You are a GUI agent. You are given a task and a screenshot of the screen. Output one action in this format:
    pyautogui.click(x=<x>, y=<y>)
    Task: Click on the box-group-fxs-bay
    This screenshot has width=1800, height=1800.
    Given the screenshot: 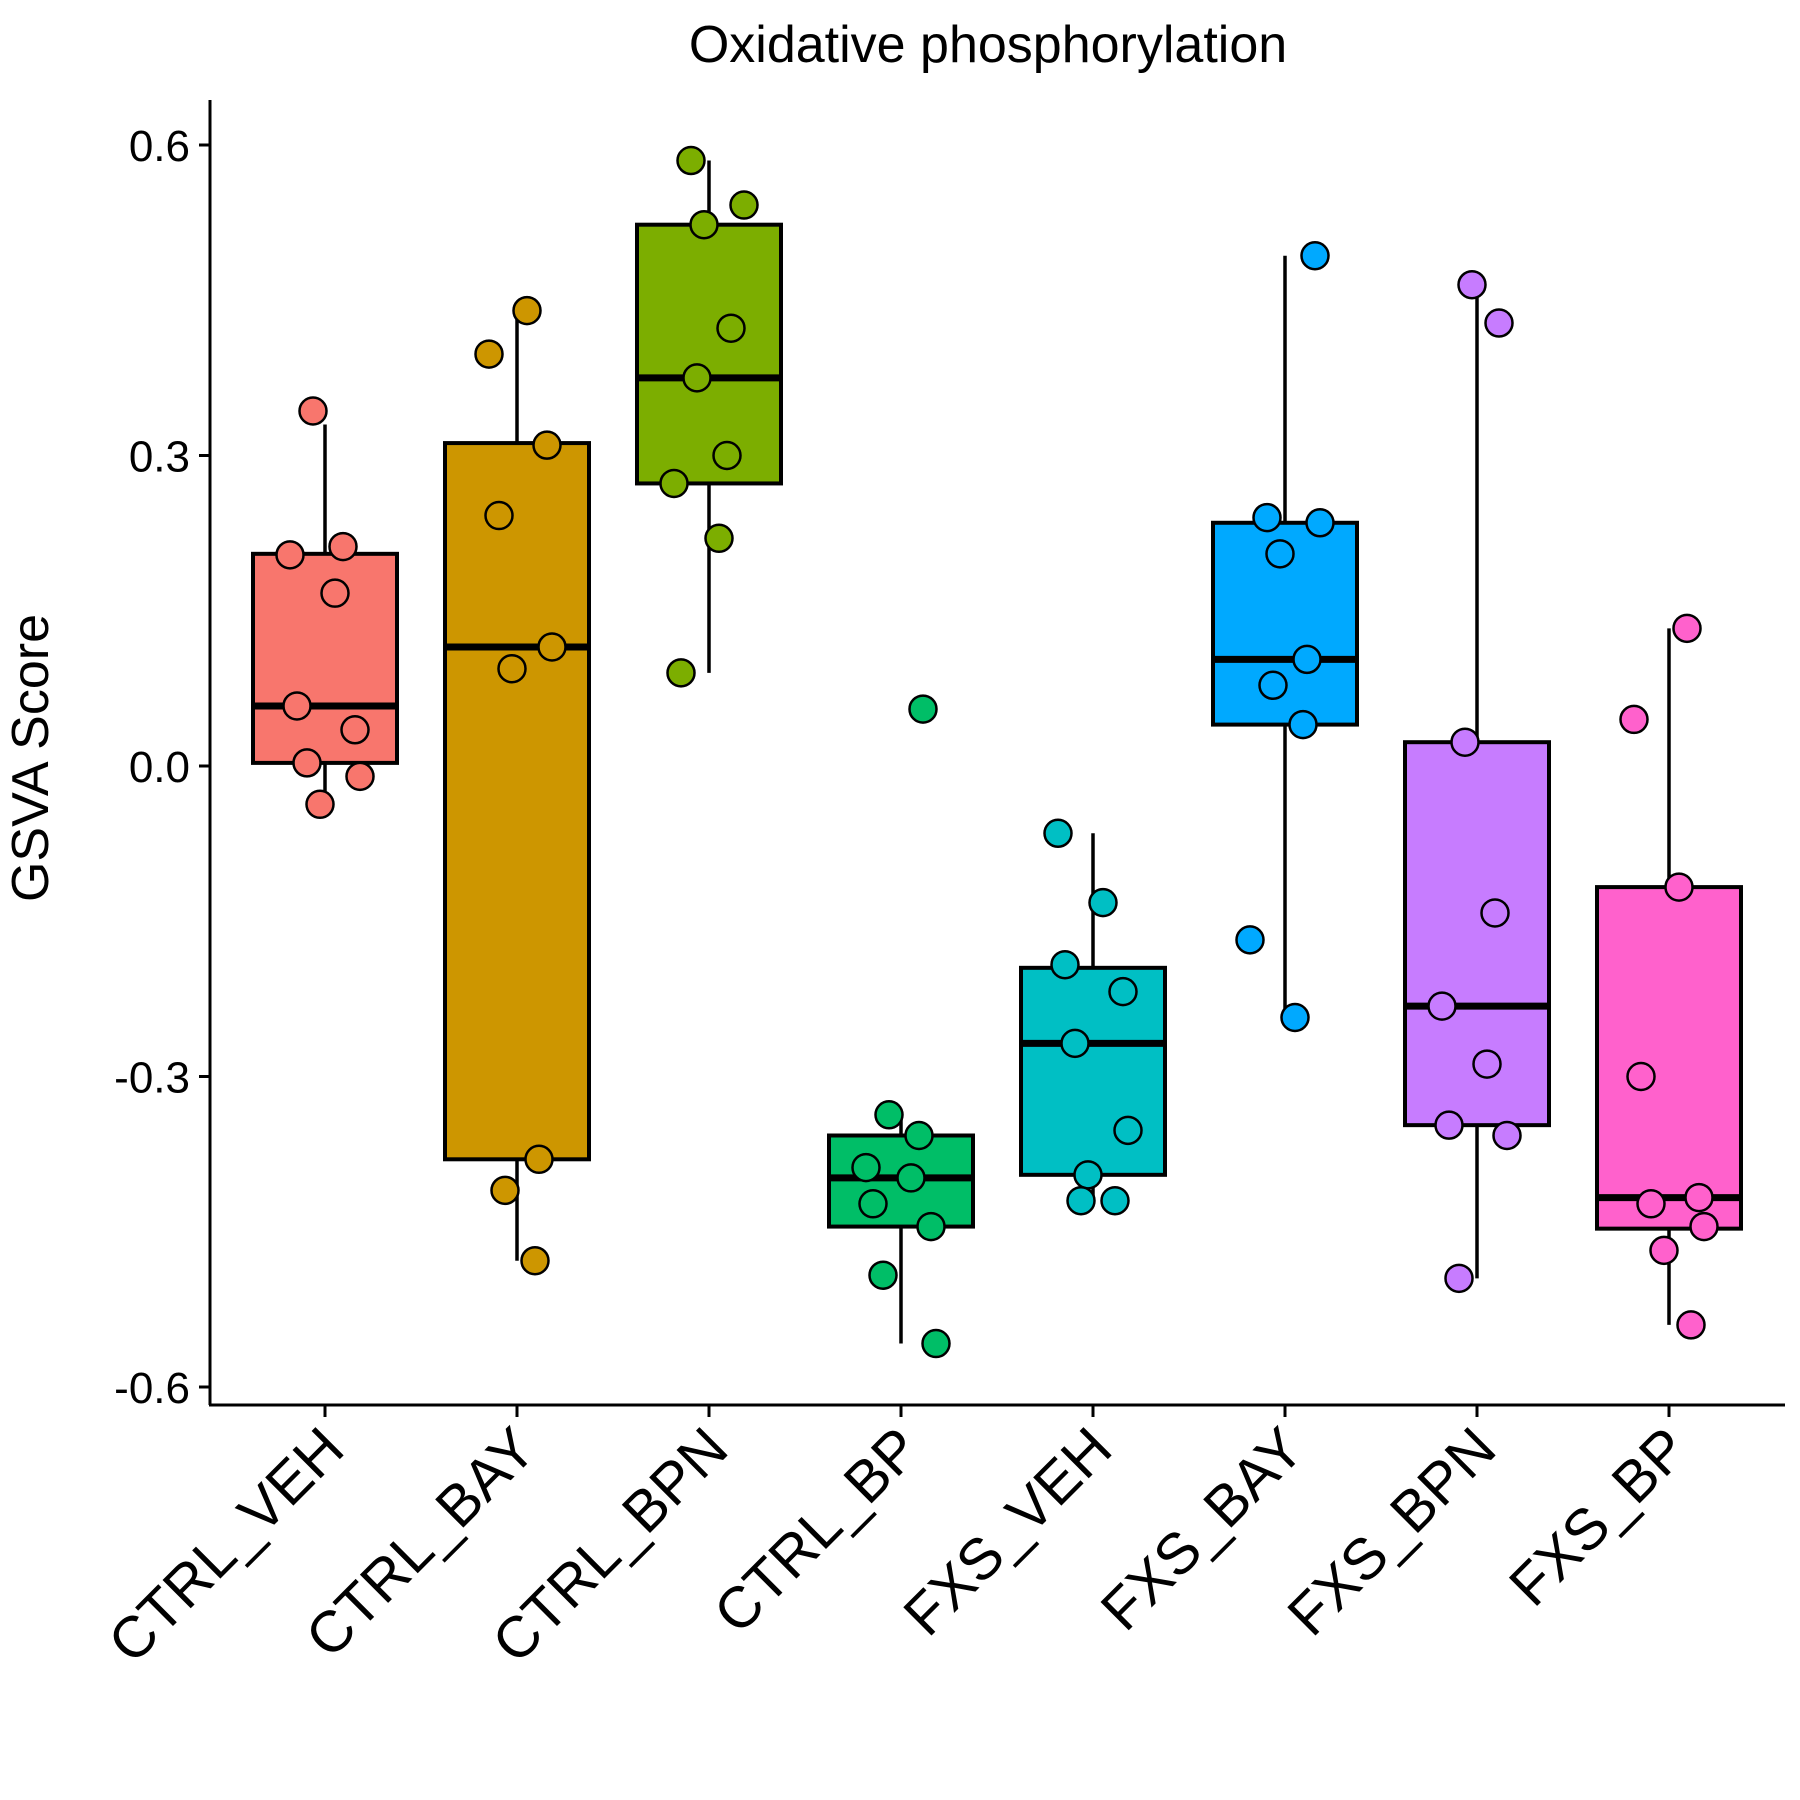 What is the action you would take?
    pyautogui.click(x=1285, y=636)
    